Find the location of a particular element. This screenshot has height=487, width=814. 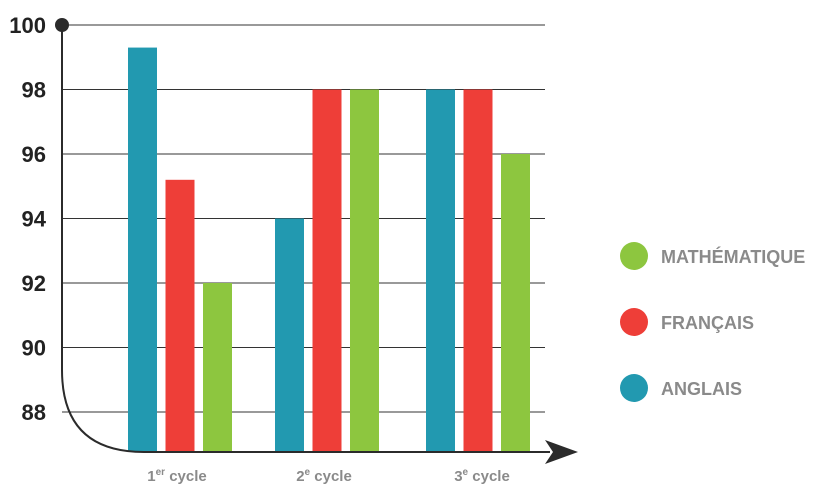

category-label: 2e cycle is located at coordinates (324, 476).